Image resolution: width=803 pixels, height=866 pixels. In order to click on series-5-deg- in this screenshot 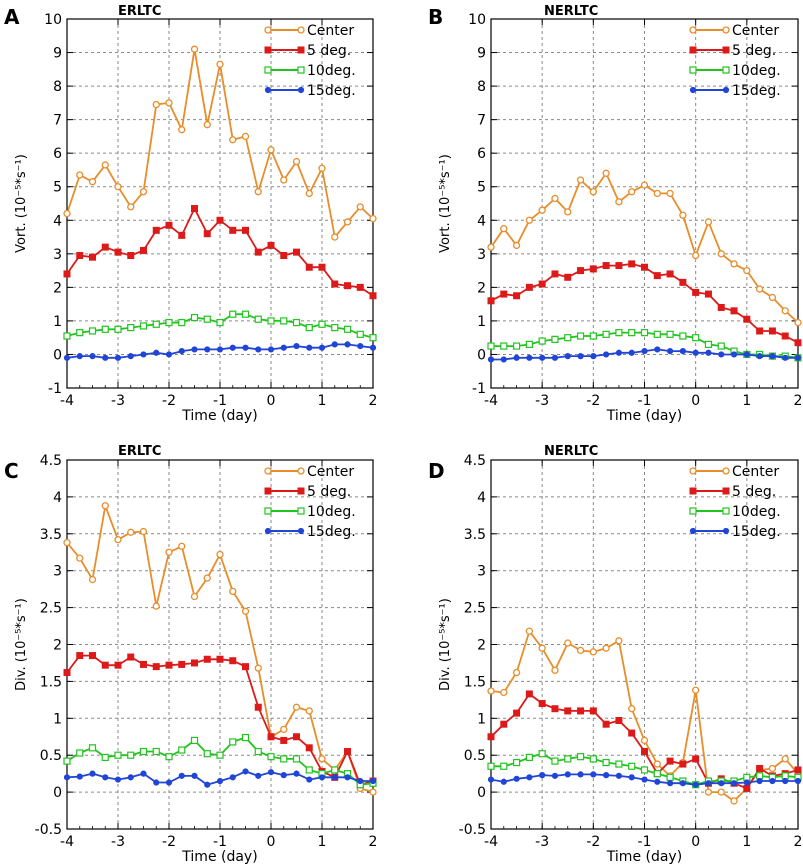, I will do `click(220, 252)`.